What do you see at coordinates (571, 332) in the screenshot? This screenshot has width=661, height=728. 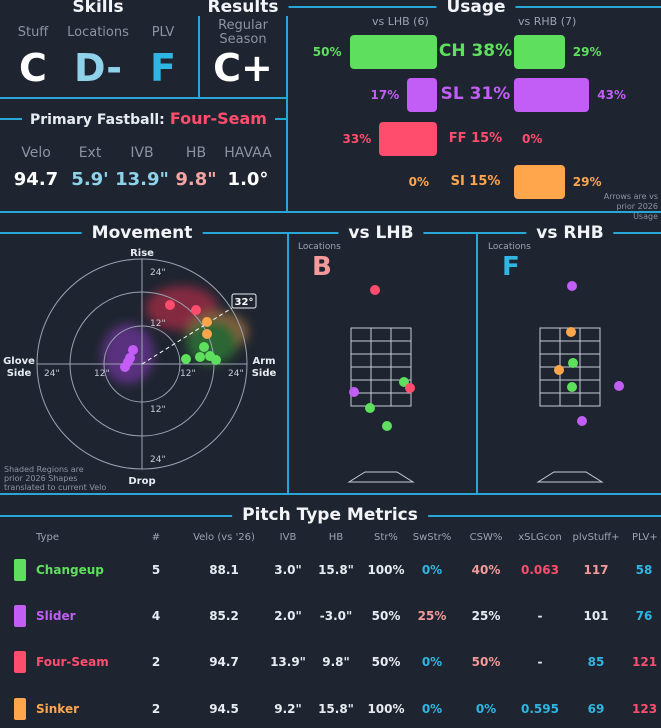 I see `si-location` at bounding box center [571, 332].